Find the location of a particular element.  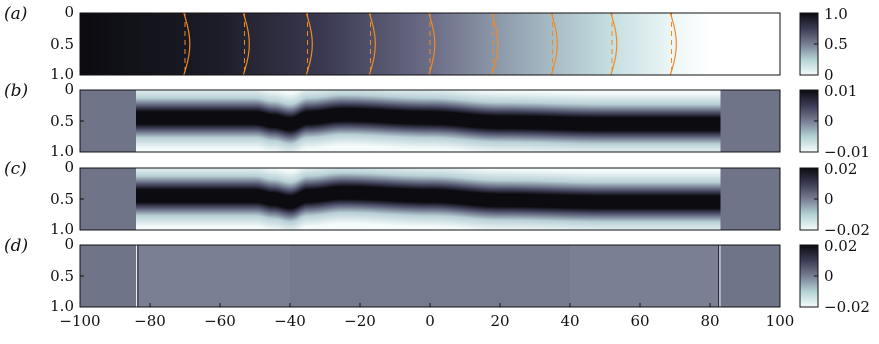

mask-top is located at coordinates (430, 6).